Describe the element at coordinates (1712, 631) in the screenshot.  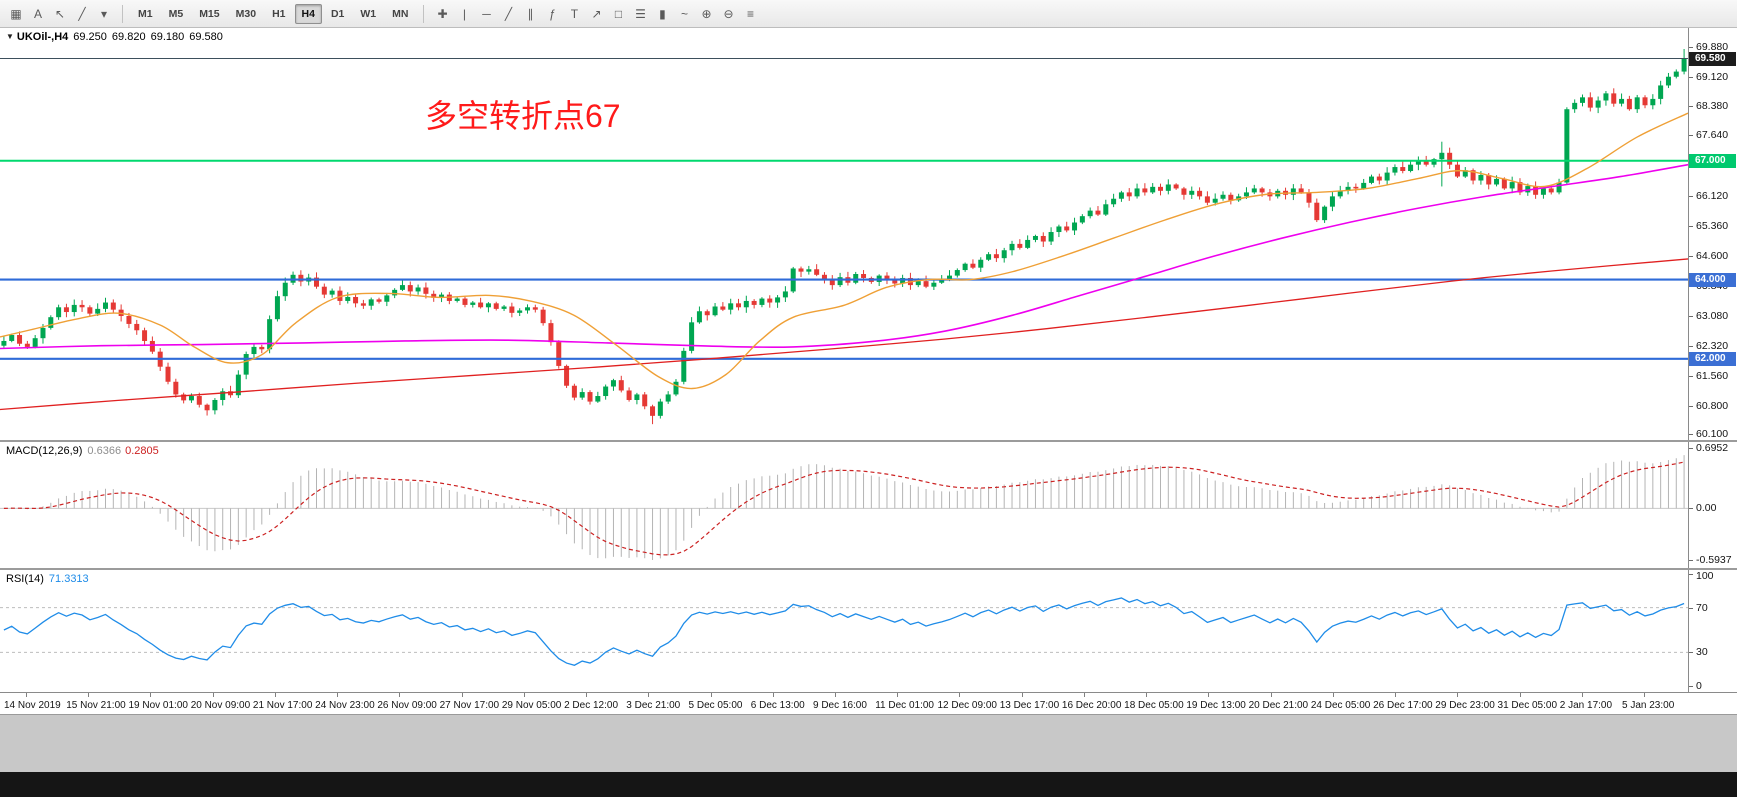
I see `rsi-axis: 100 70 30 0` at that location.